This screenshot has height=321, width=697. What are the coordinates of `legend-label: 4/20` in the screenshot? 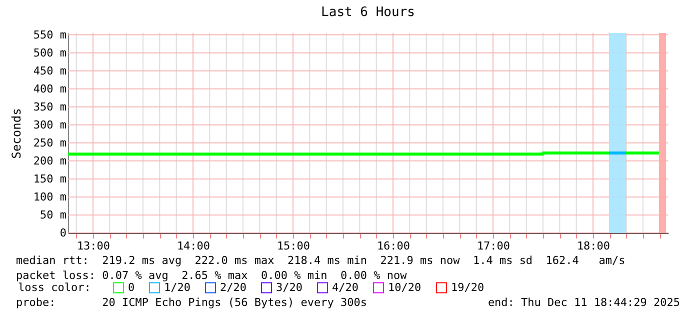 It's located at (345, 287).